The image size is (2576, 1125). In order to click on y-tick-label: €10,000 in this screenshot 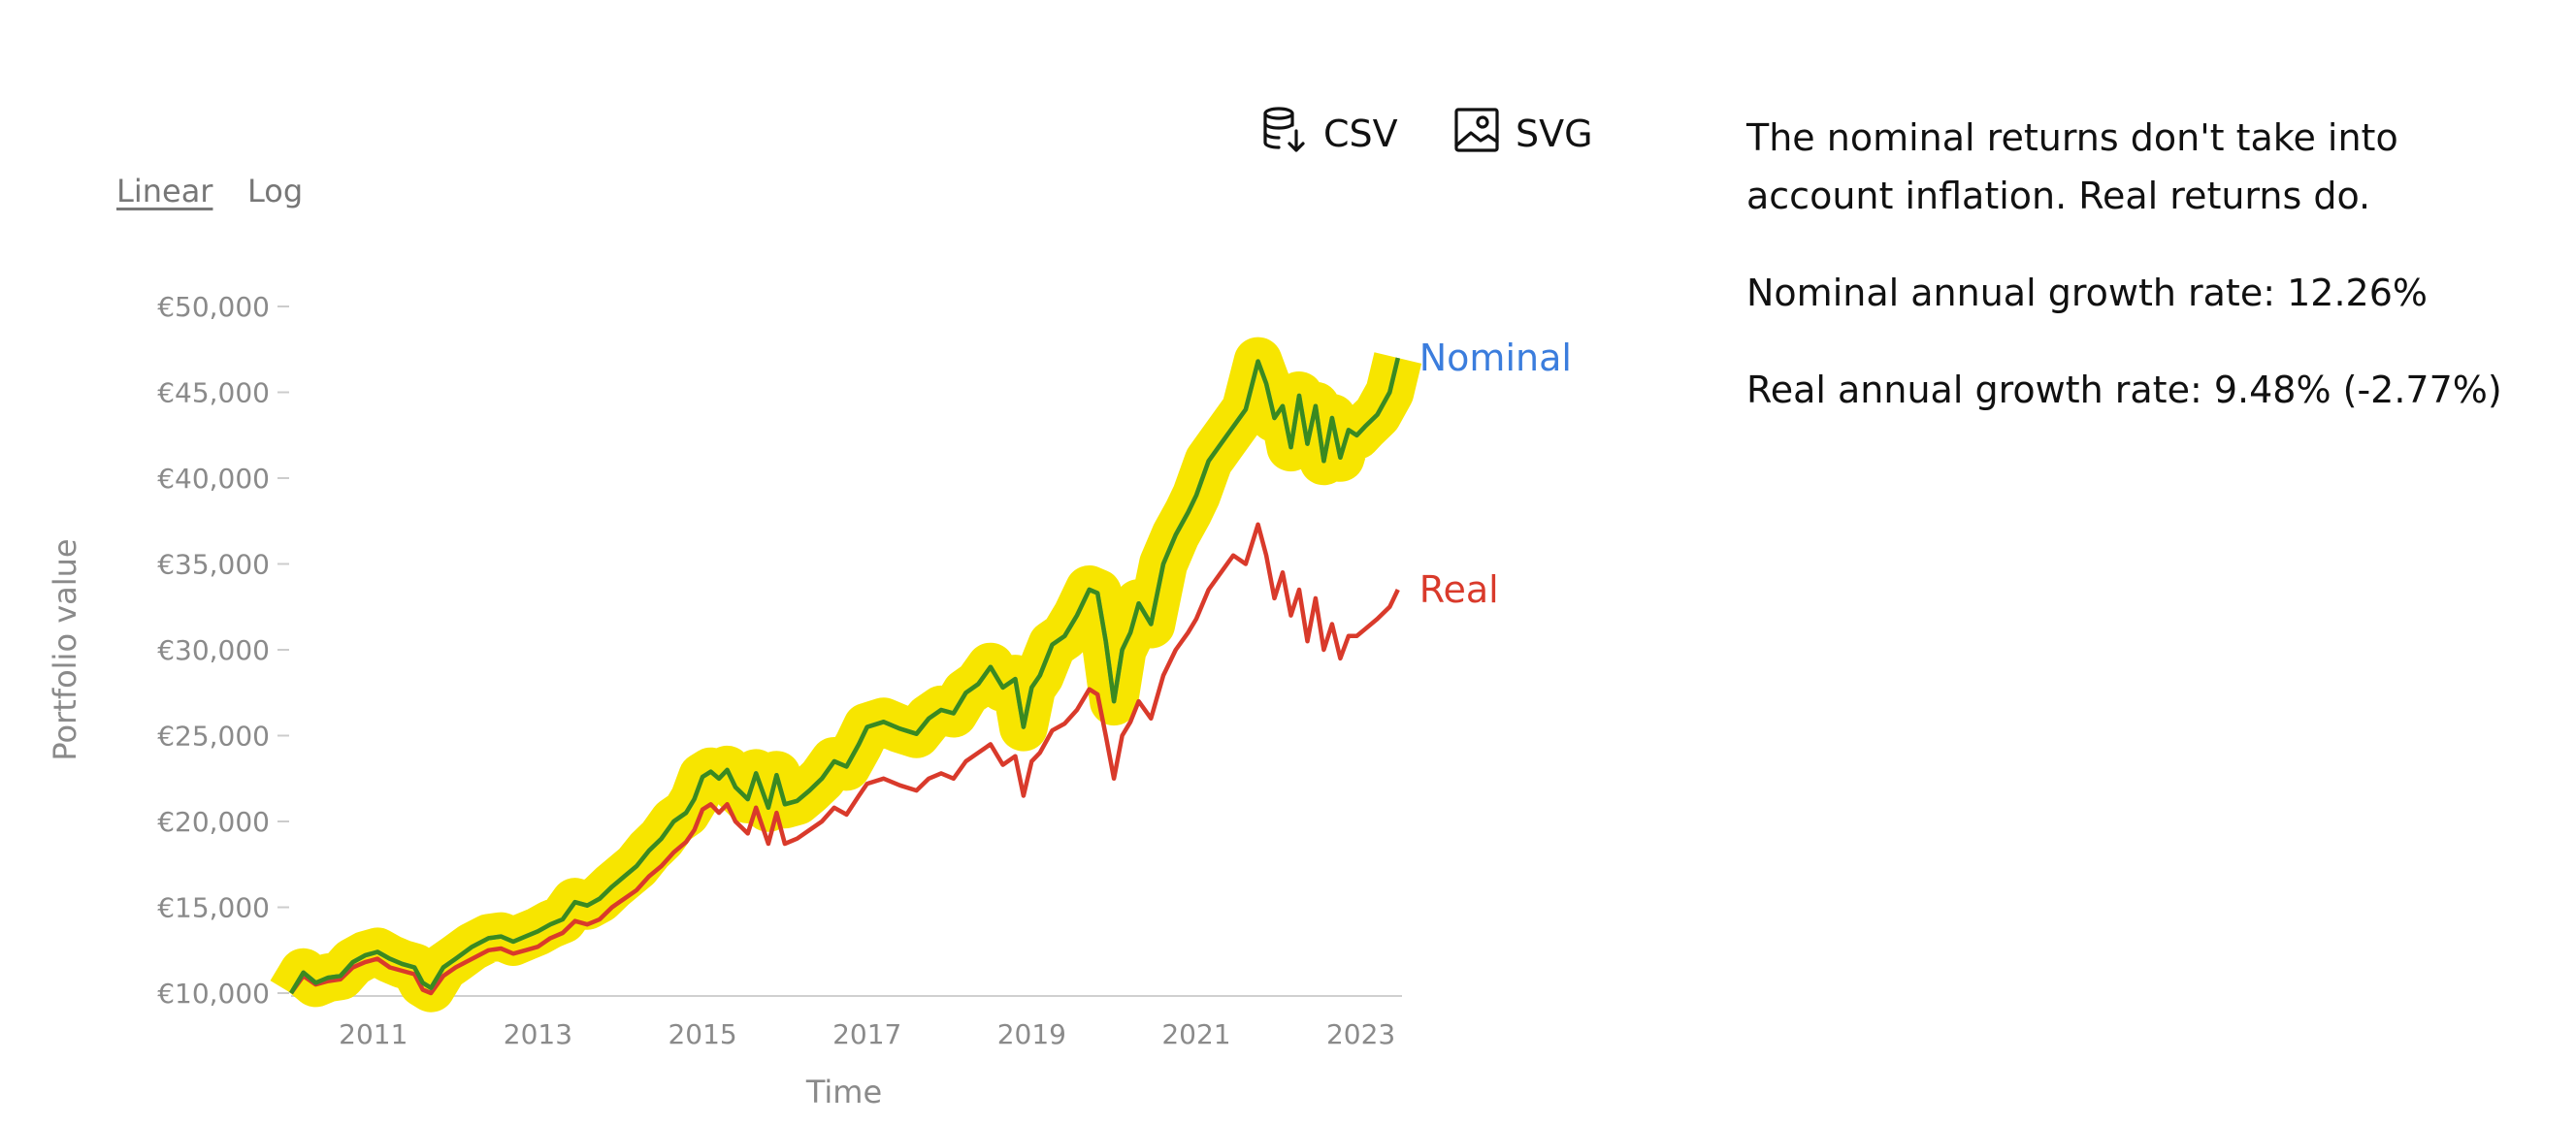, I will do `click(213, 994)`.